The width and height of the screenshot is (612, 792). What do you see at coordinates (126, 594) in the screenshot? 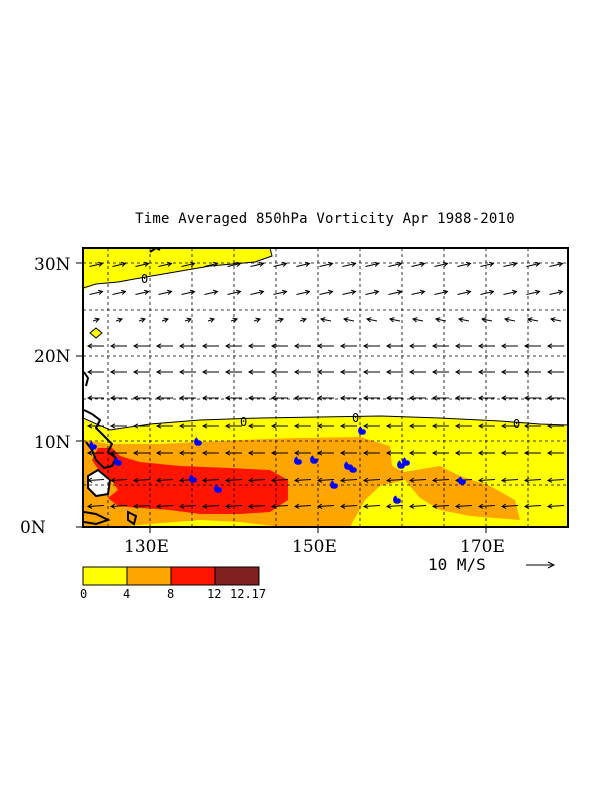
I see `colorbar-tick-label: 4` at bounding box center [126, 594].